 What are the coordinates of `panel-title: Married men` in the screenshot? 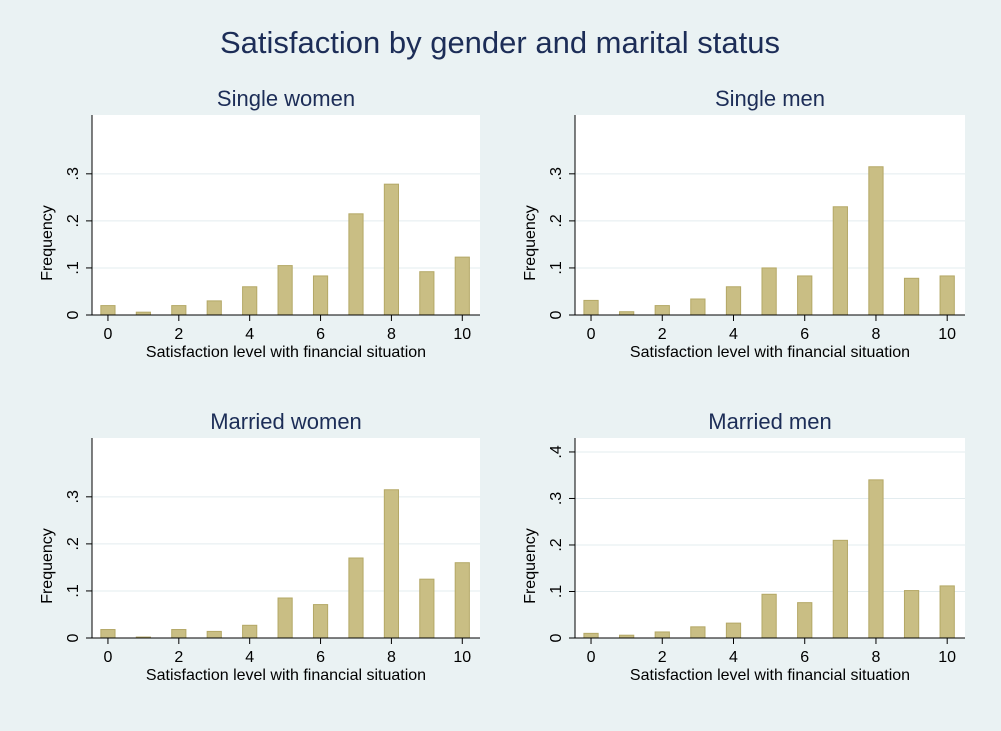 It's located at (769, 421).